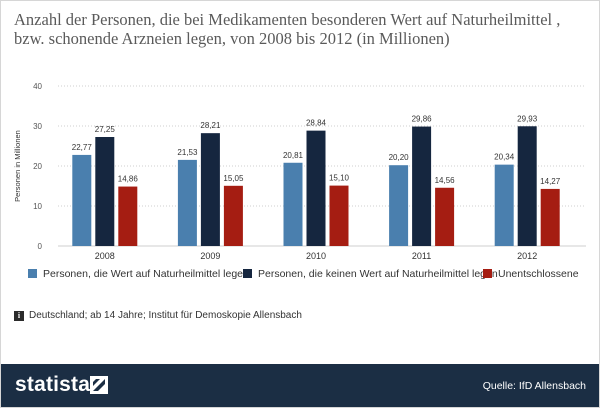 The image size is (600, 408). Describe the element at coordinates (37, 86) in the screenshot. I see `y-tick-label: 40` at that location.